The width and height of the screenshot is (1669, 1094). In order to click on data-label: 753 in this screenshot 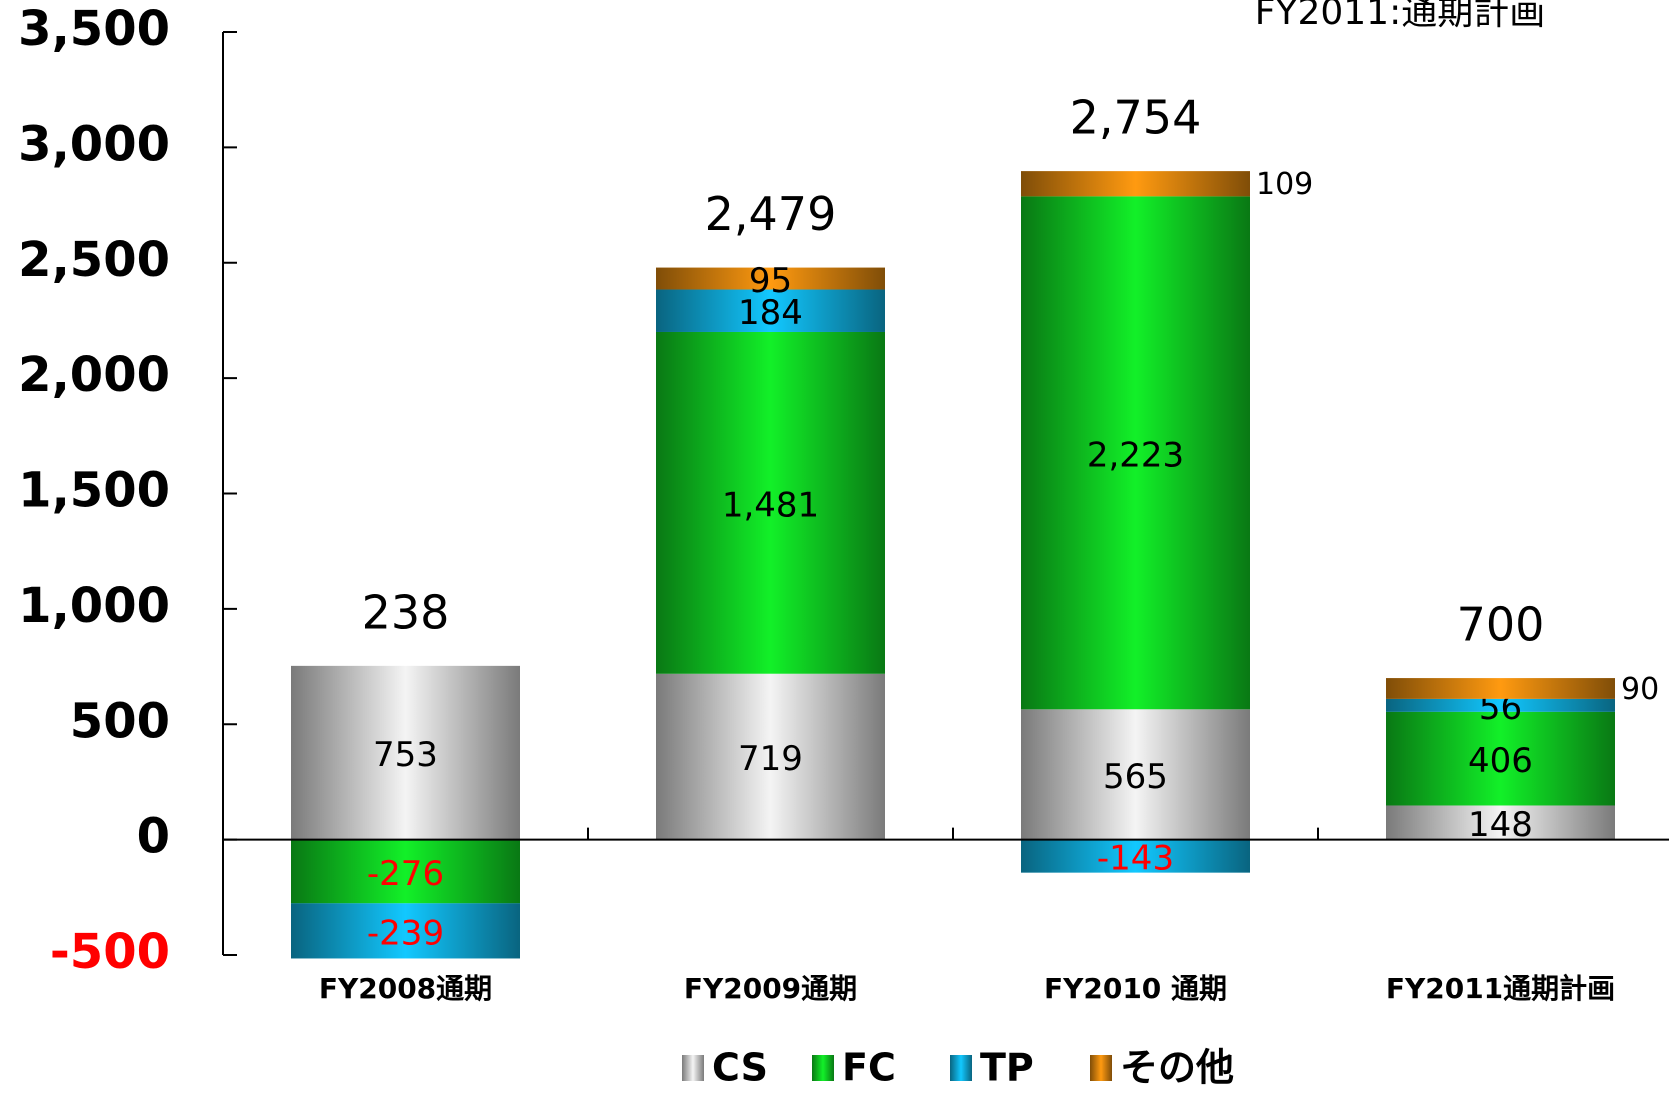, I will do `click(405, 755)`.